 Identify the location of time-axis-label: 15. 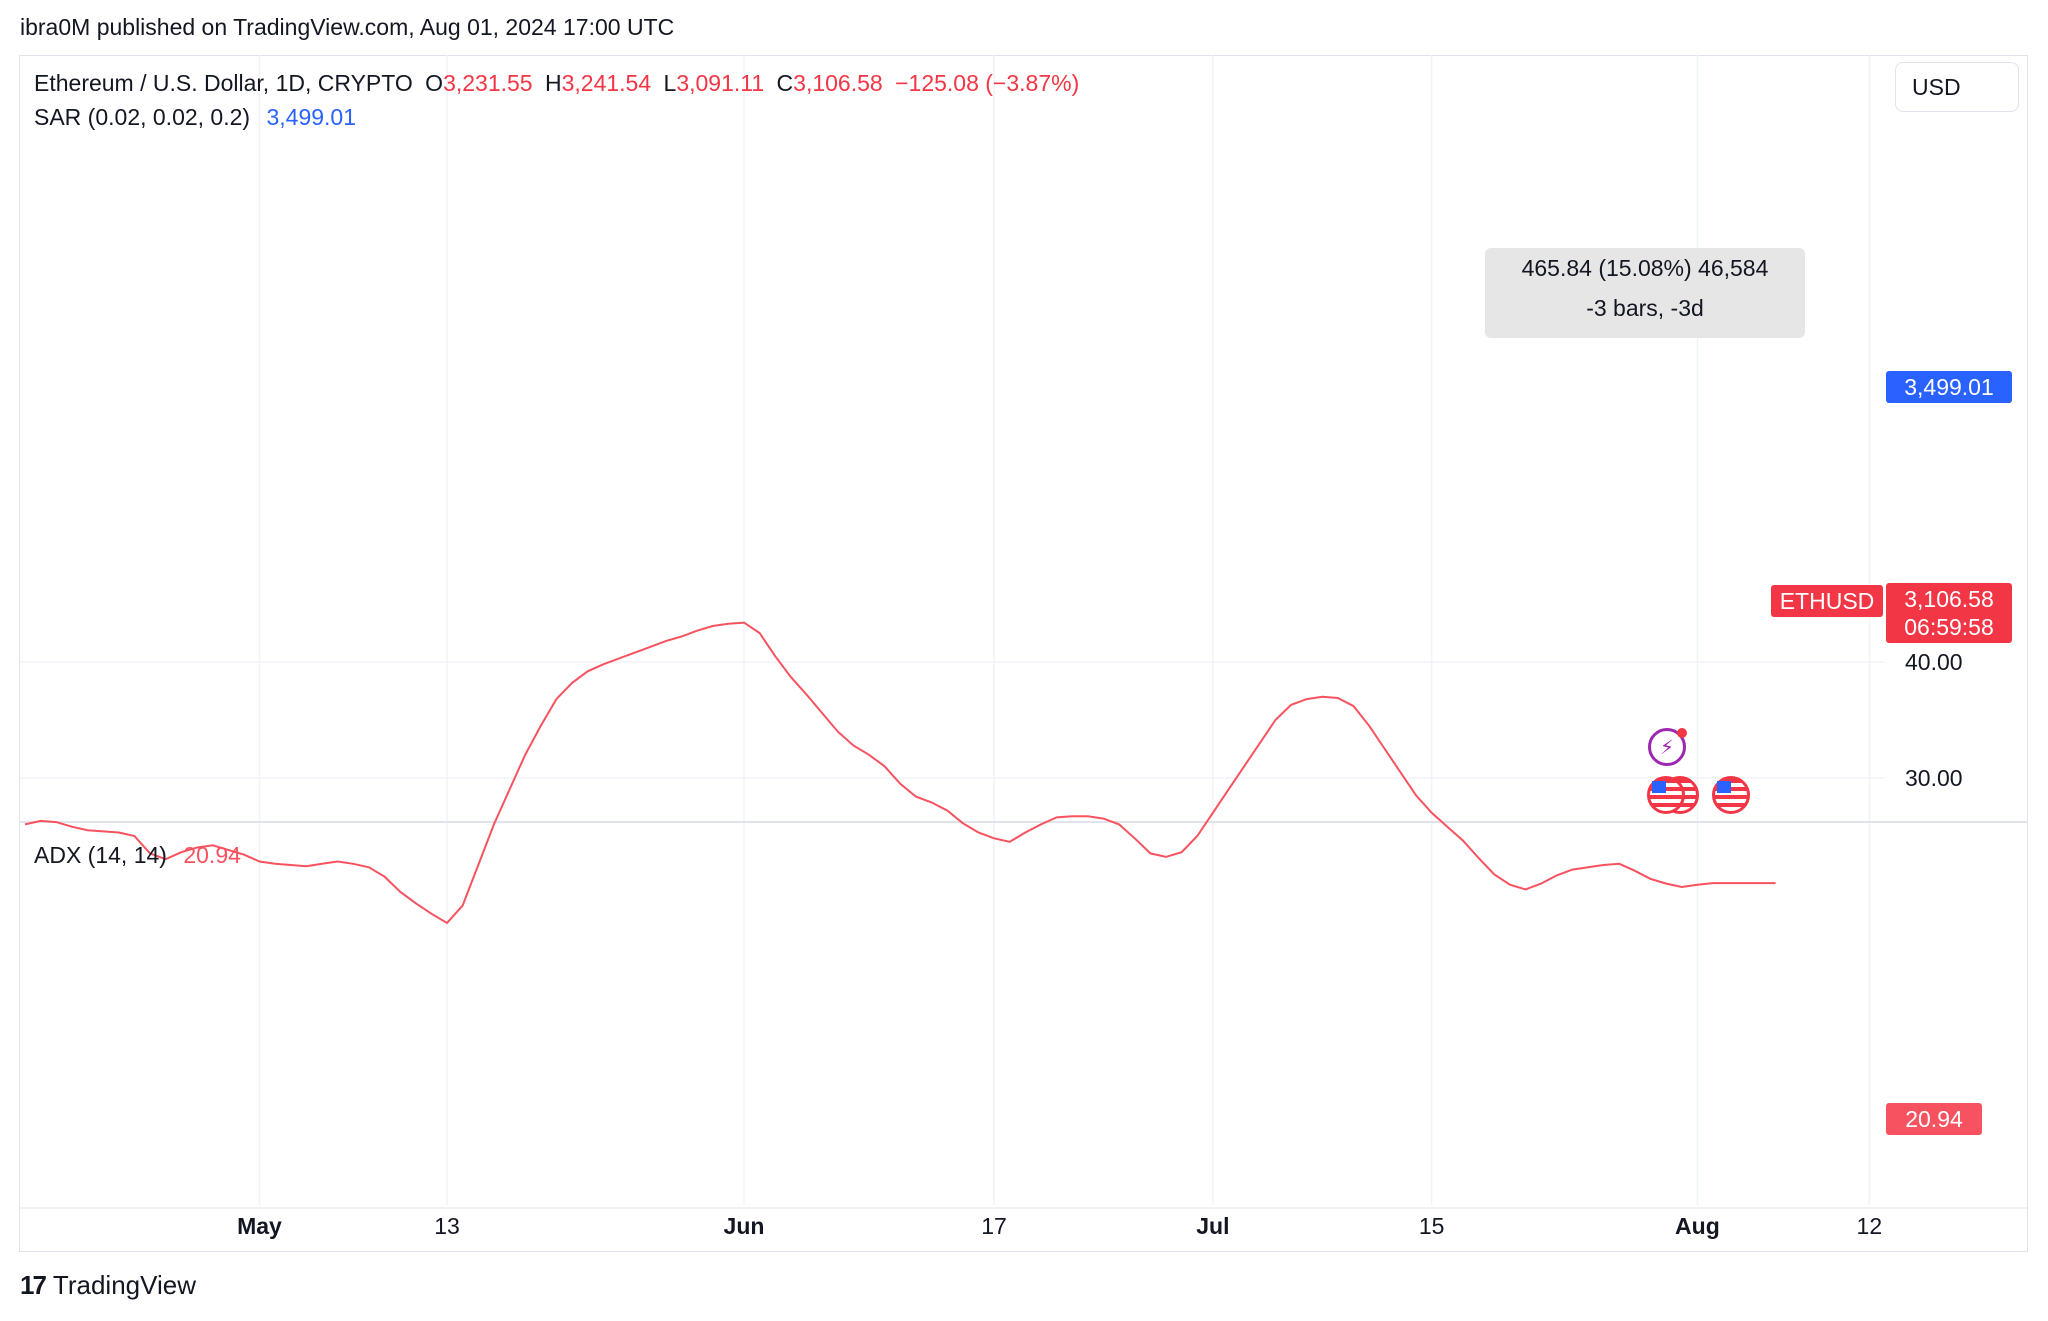
(1432, 1226).